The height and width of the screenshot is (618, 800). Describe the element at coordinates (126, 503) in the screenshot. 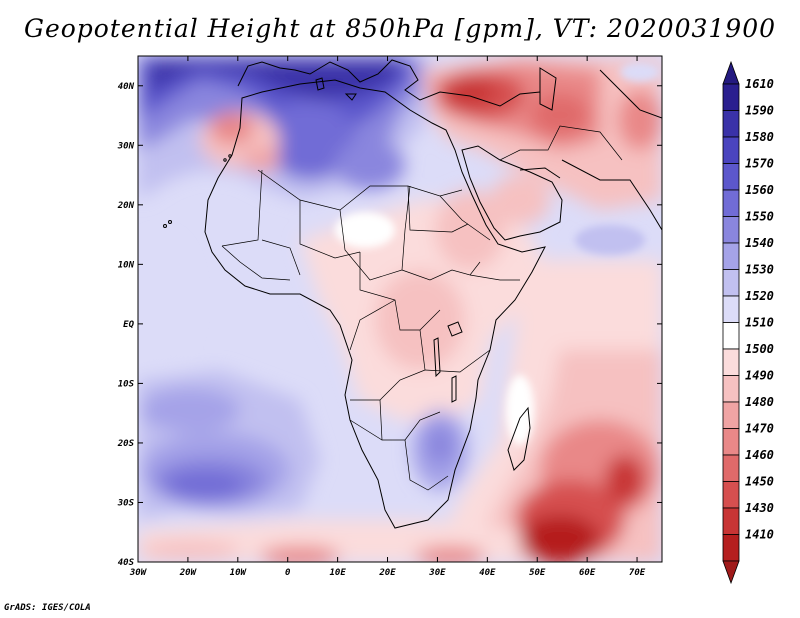

I see `lat-tick-label: 30S` at that location.